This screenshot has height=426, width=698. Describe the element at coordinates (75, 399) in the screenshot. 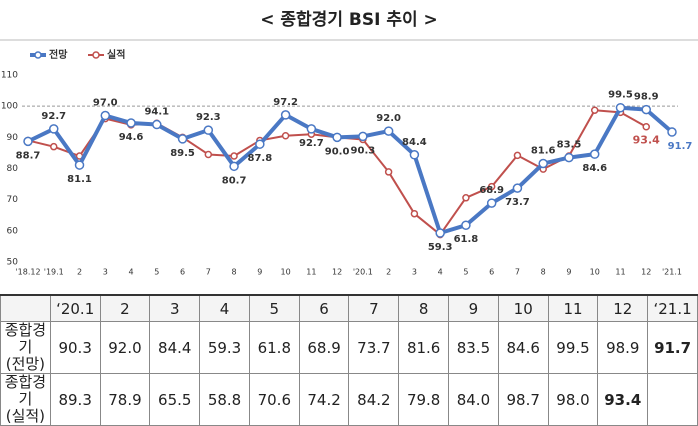

I see `table-cell: 89.3` at that location.